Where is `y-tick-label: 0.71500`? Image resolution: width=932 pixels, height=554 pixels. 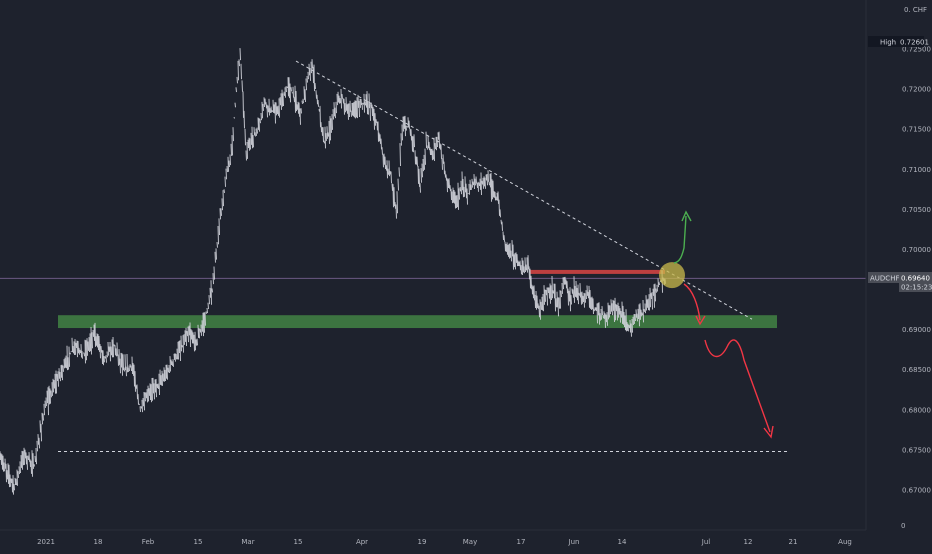
y-tick-label: 0.71500 is located at coordinates (916, 130).